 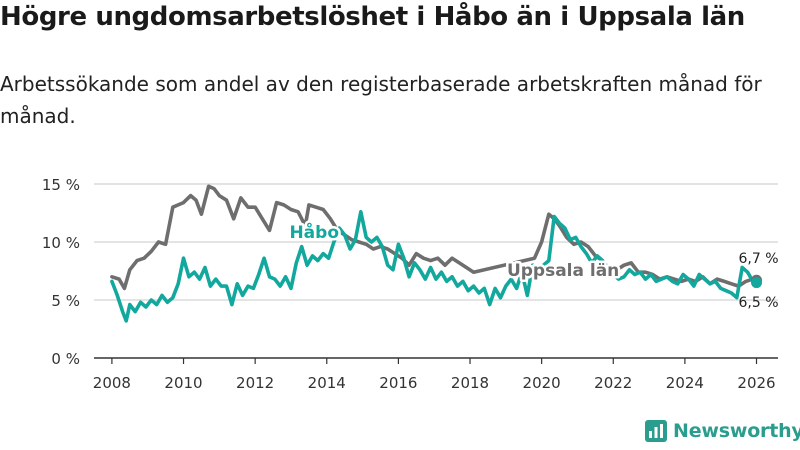 I want to click on x-tick-label: 2022, so click(x=613, y=383).